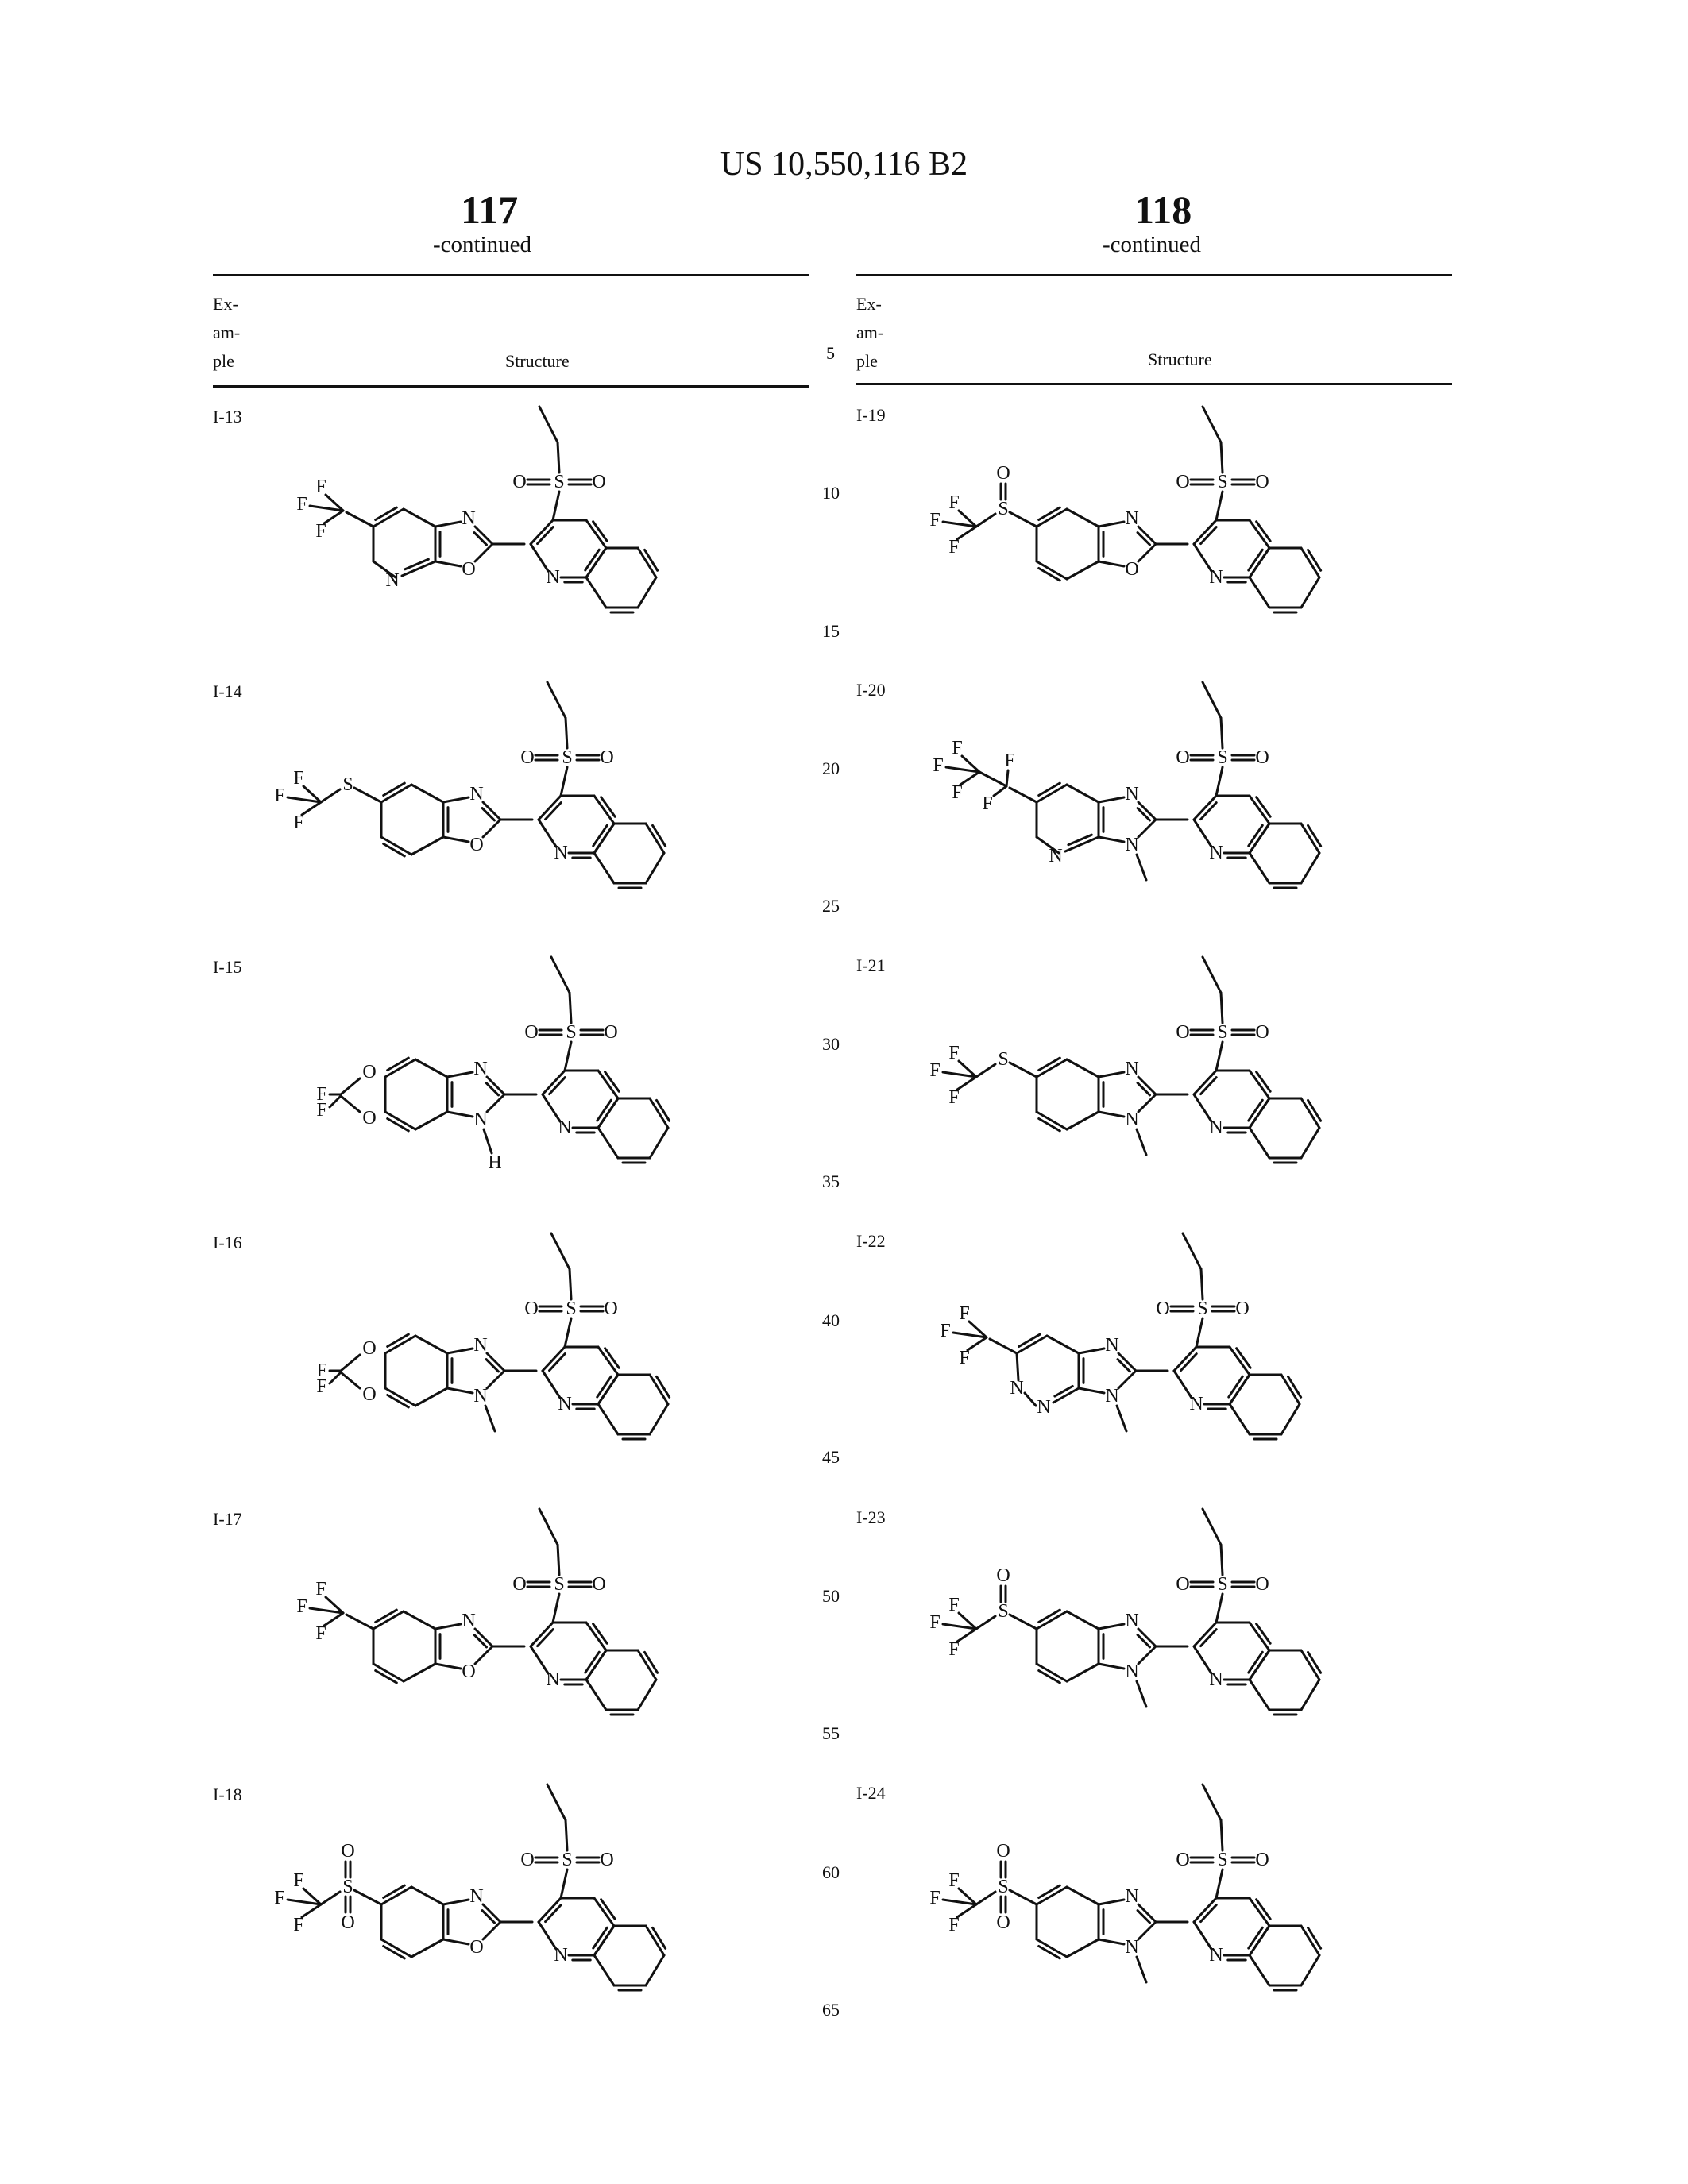  Describe the element at coordinates (494, 1162) in the screenshot. I see `n-hydrogen: H` at that location.